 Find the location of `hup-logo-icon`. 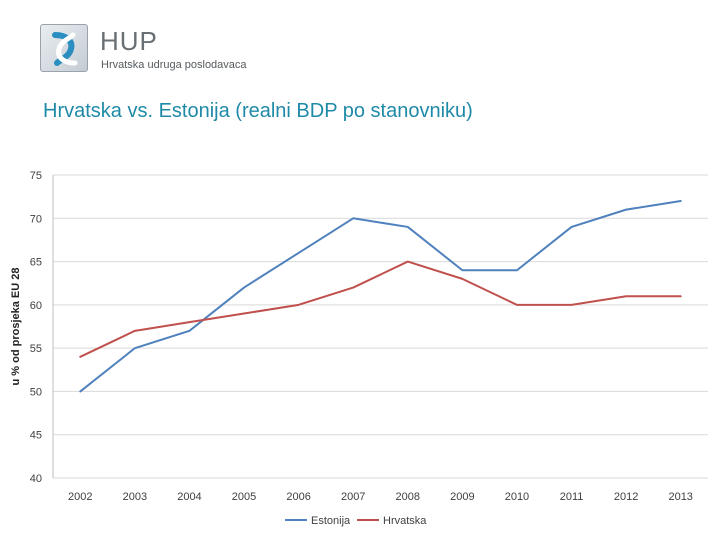

hup-logo-icon is located at coordinates (64, 48).